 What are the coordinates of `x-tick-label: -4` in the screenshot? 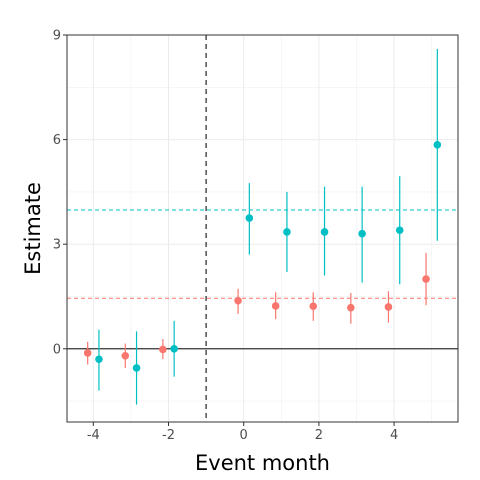 It's located at (93, 435).